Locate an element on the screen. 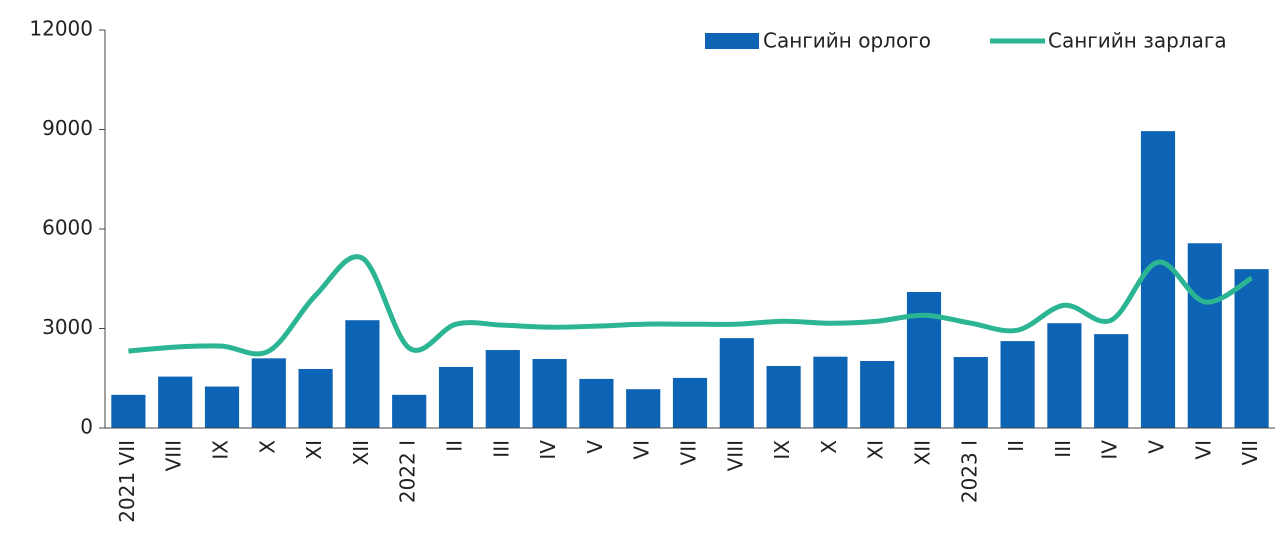 This screenshot has height=538, width=1275. y-tick-label: 3000 is located at coordinates (67, 327).